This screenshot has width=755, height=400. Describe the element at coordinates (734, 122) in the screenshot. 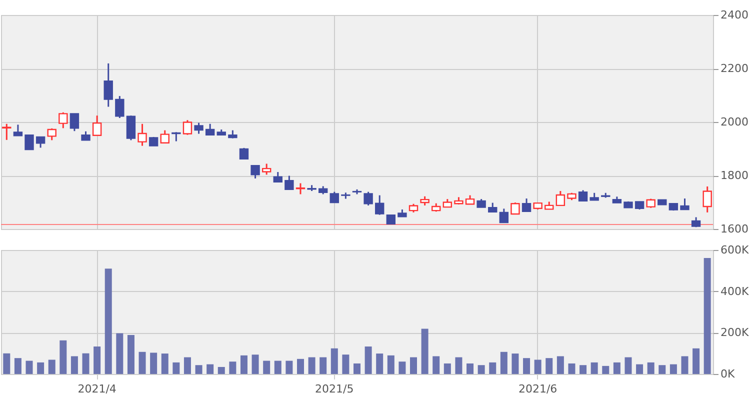

I see `y-tick-label: 2000` at that location.